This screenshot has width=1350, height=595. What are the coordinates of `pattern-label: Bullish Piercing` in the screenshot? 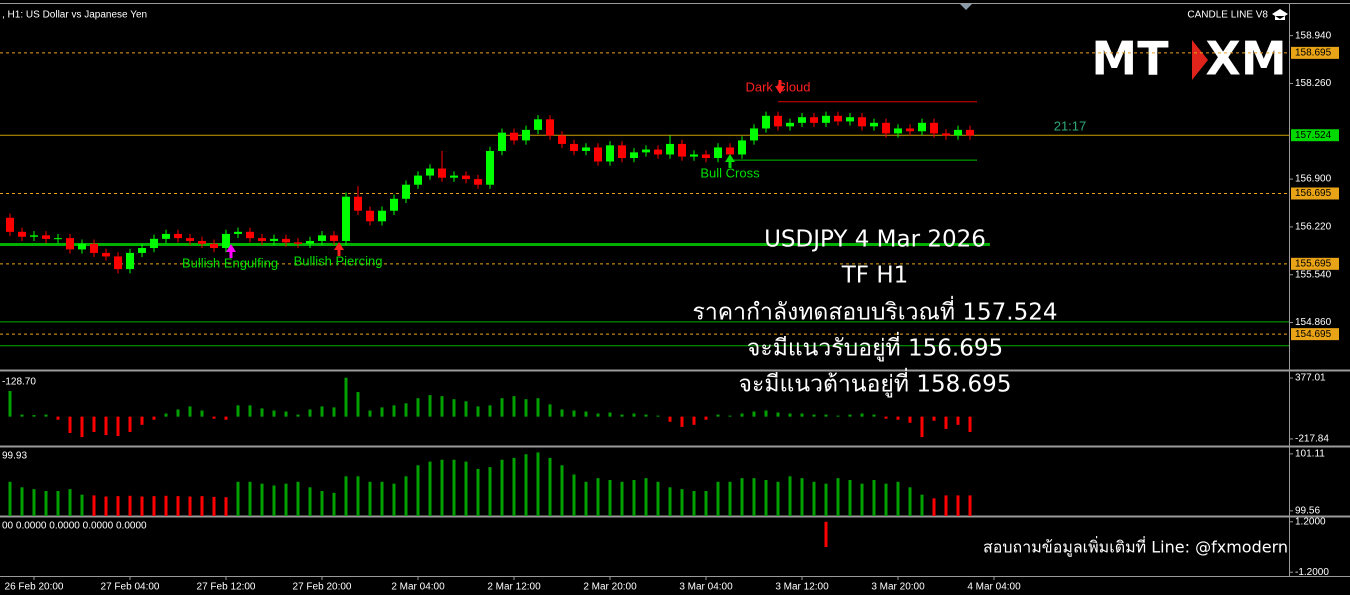 It's located at (338, 260).